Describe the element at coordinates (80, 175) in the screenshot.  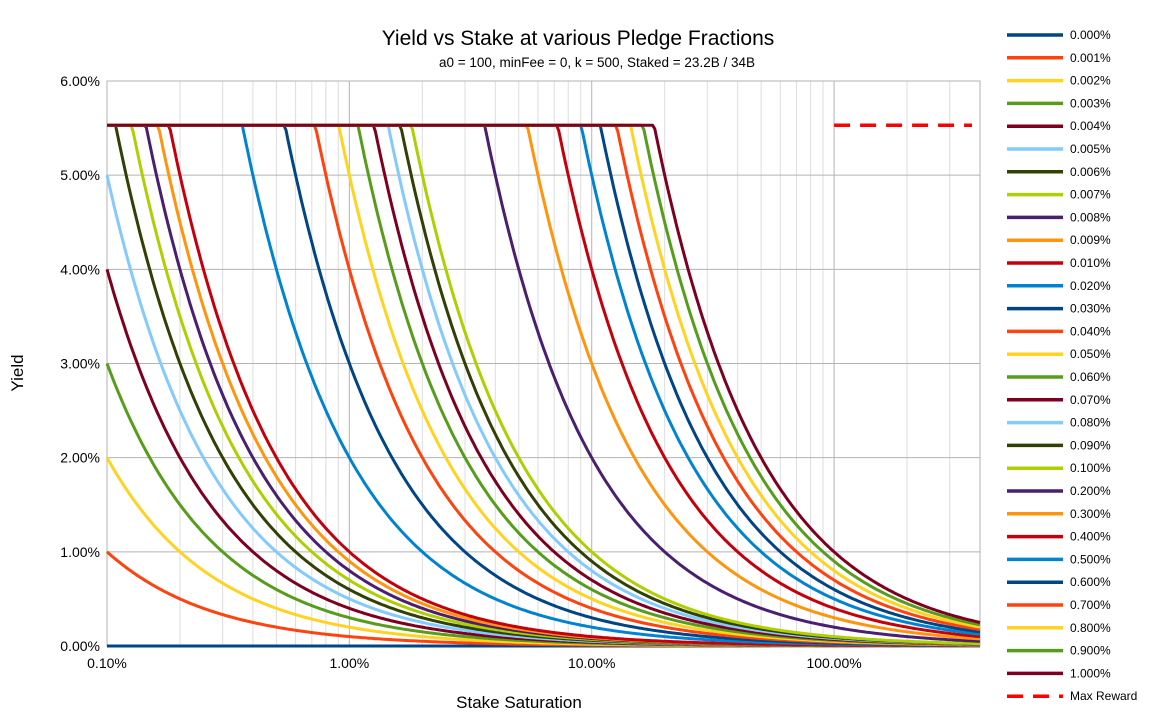
I see `y-tick-label: 5.00%` at that location.